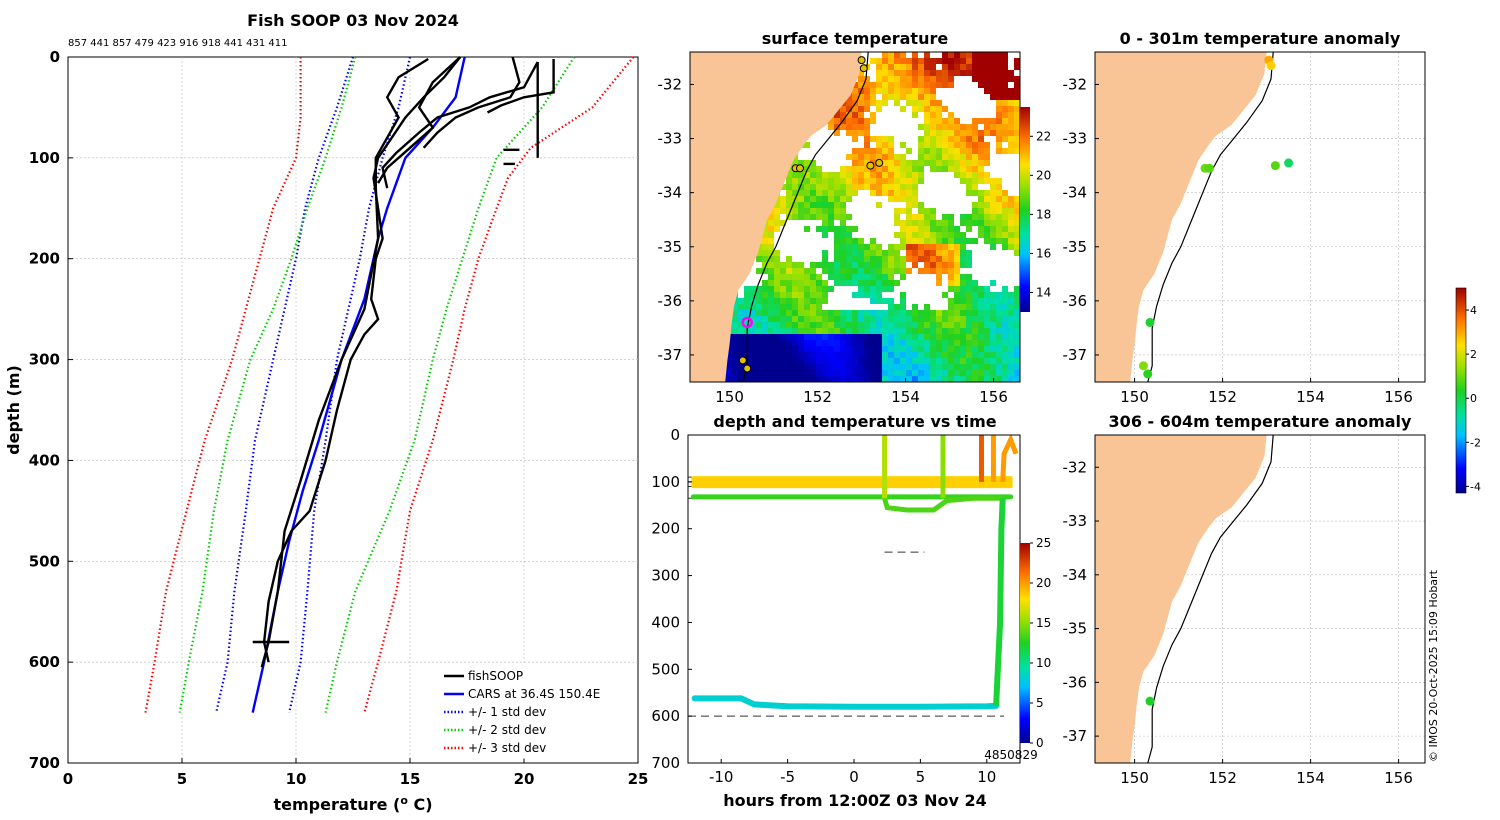 The width and height of the screenshot is (1500, 820). I want to click on legend-label: fishSOOP, so click(495, 676).